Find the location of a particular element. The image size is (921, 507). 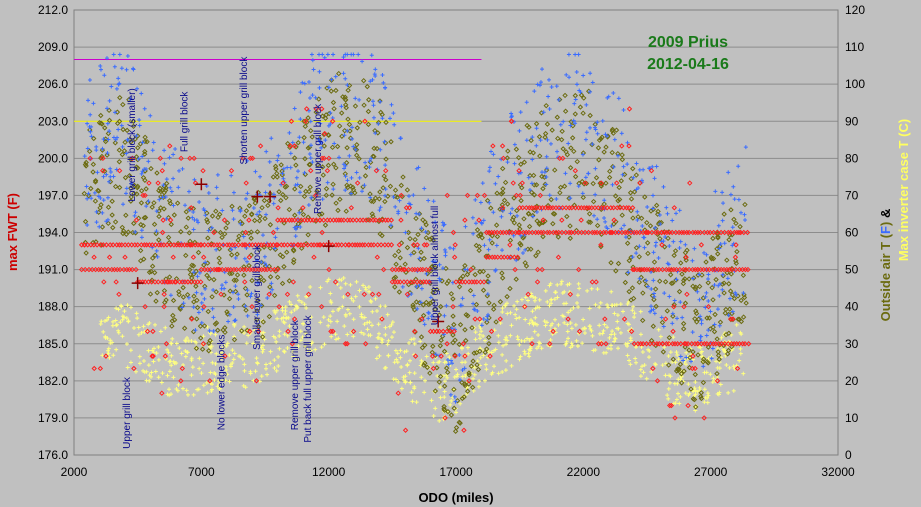

event-marker is located at coordinates (438, 321).